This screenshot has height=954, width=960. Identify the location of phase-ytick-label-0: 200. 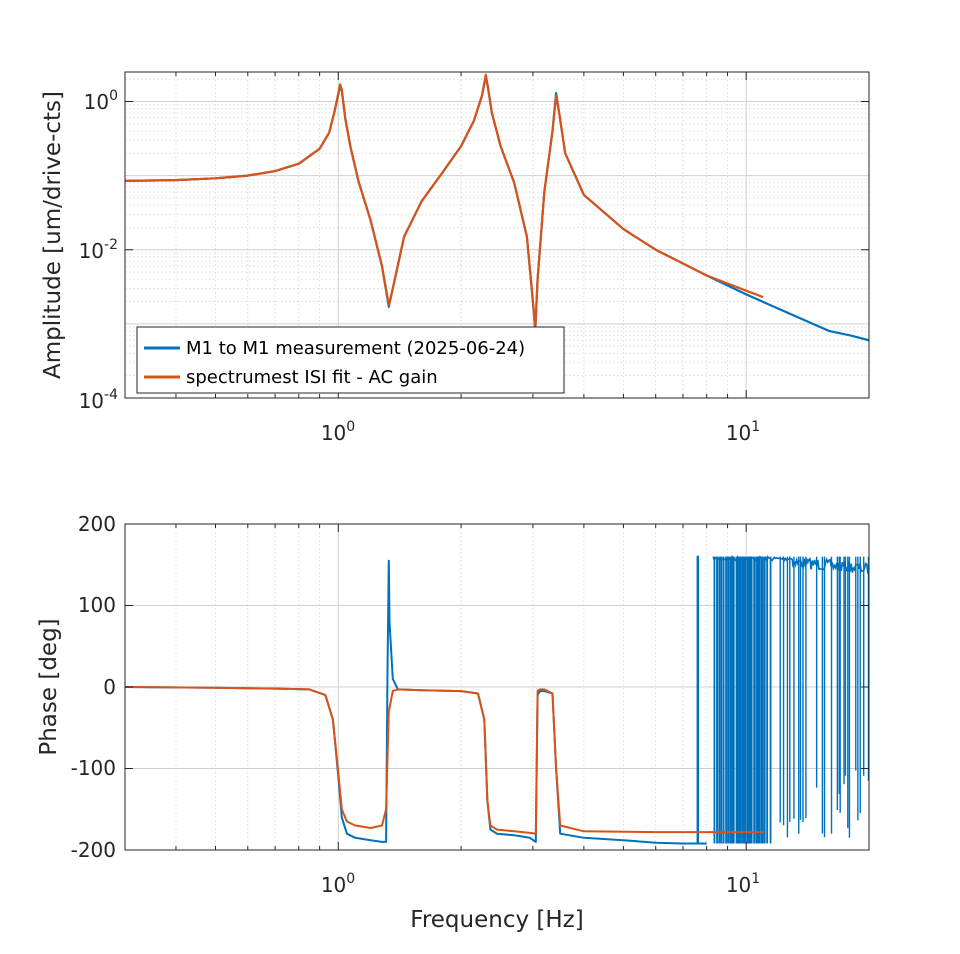
(97, 524).